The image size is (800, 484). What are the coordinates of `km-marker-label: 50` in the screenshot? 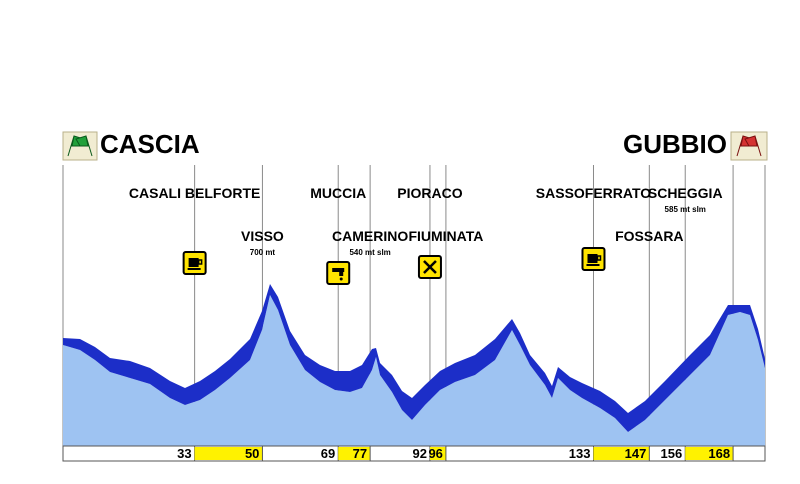 It's located at (252, 453).